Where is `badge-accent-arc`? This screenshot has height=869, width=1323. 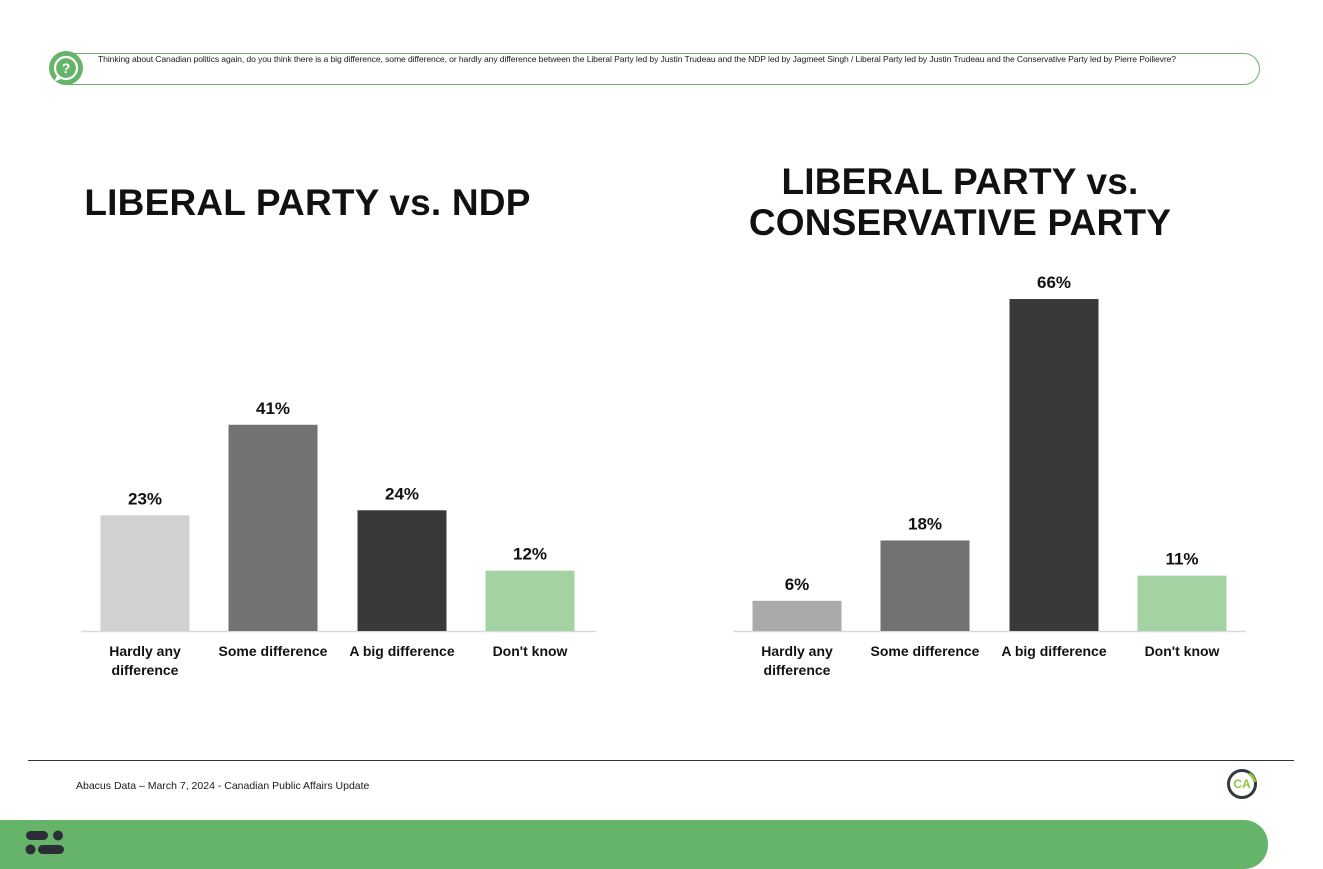 badge-accent-arc is located at coordinates (1252, 777).